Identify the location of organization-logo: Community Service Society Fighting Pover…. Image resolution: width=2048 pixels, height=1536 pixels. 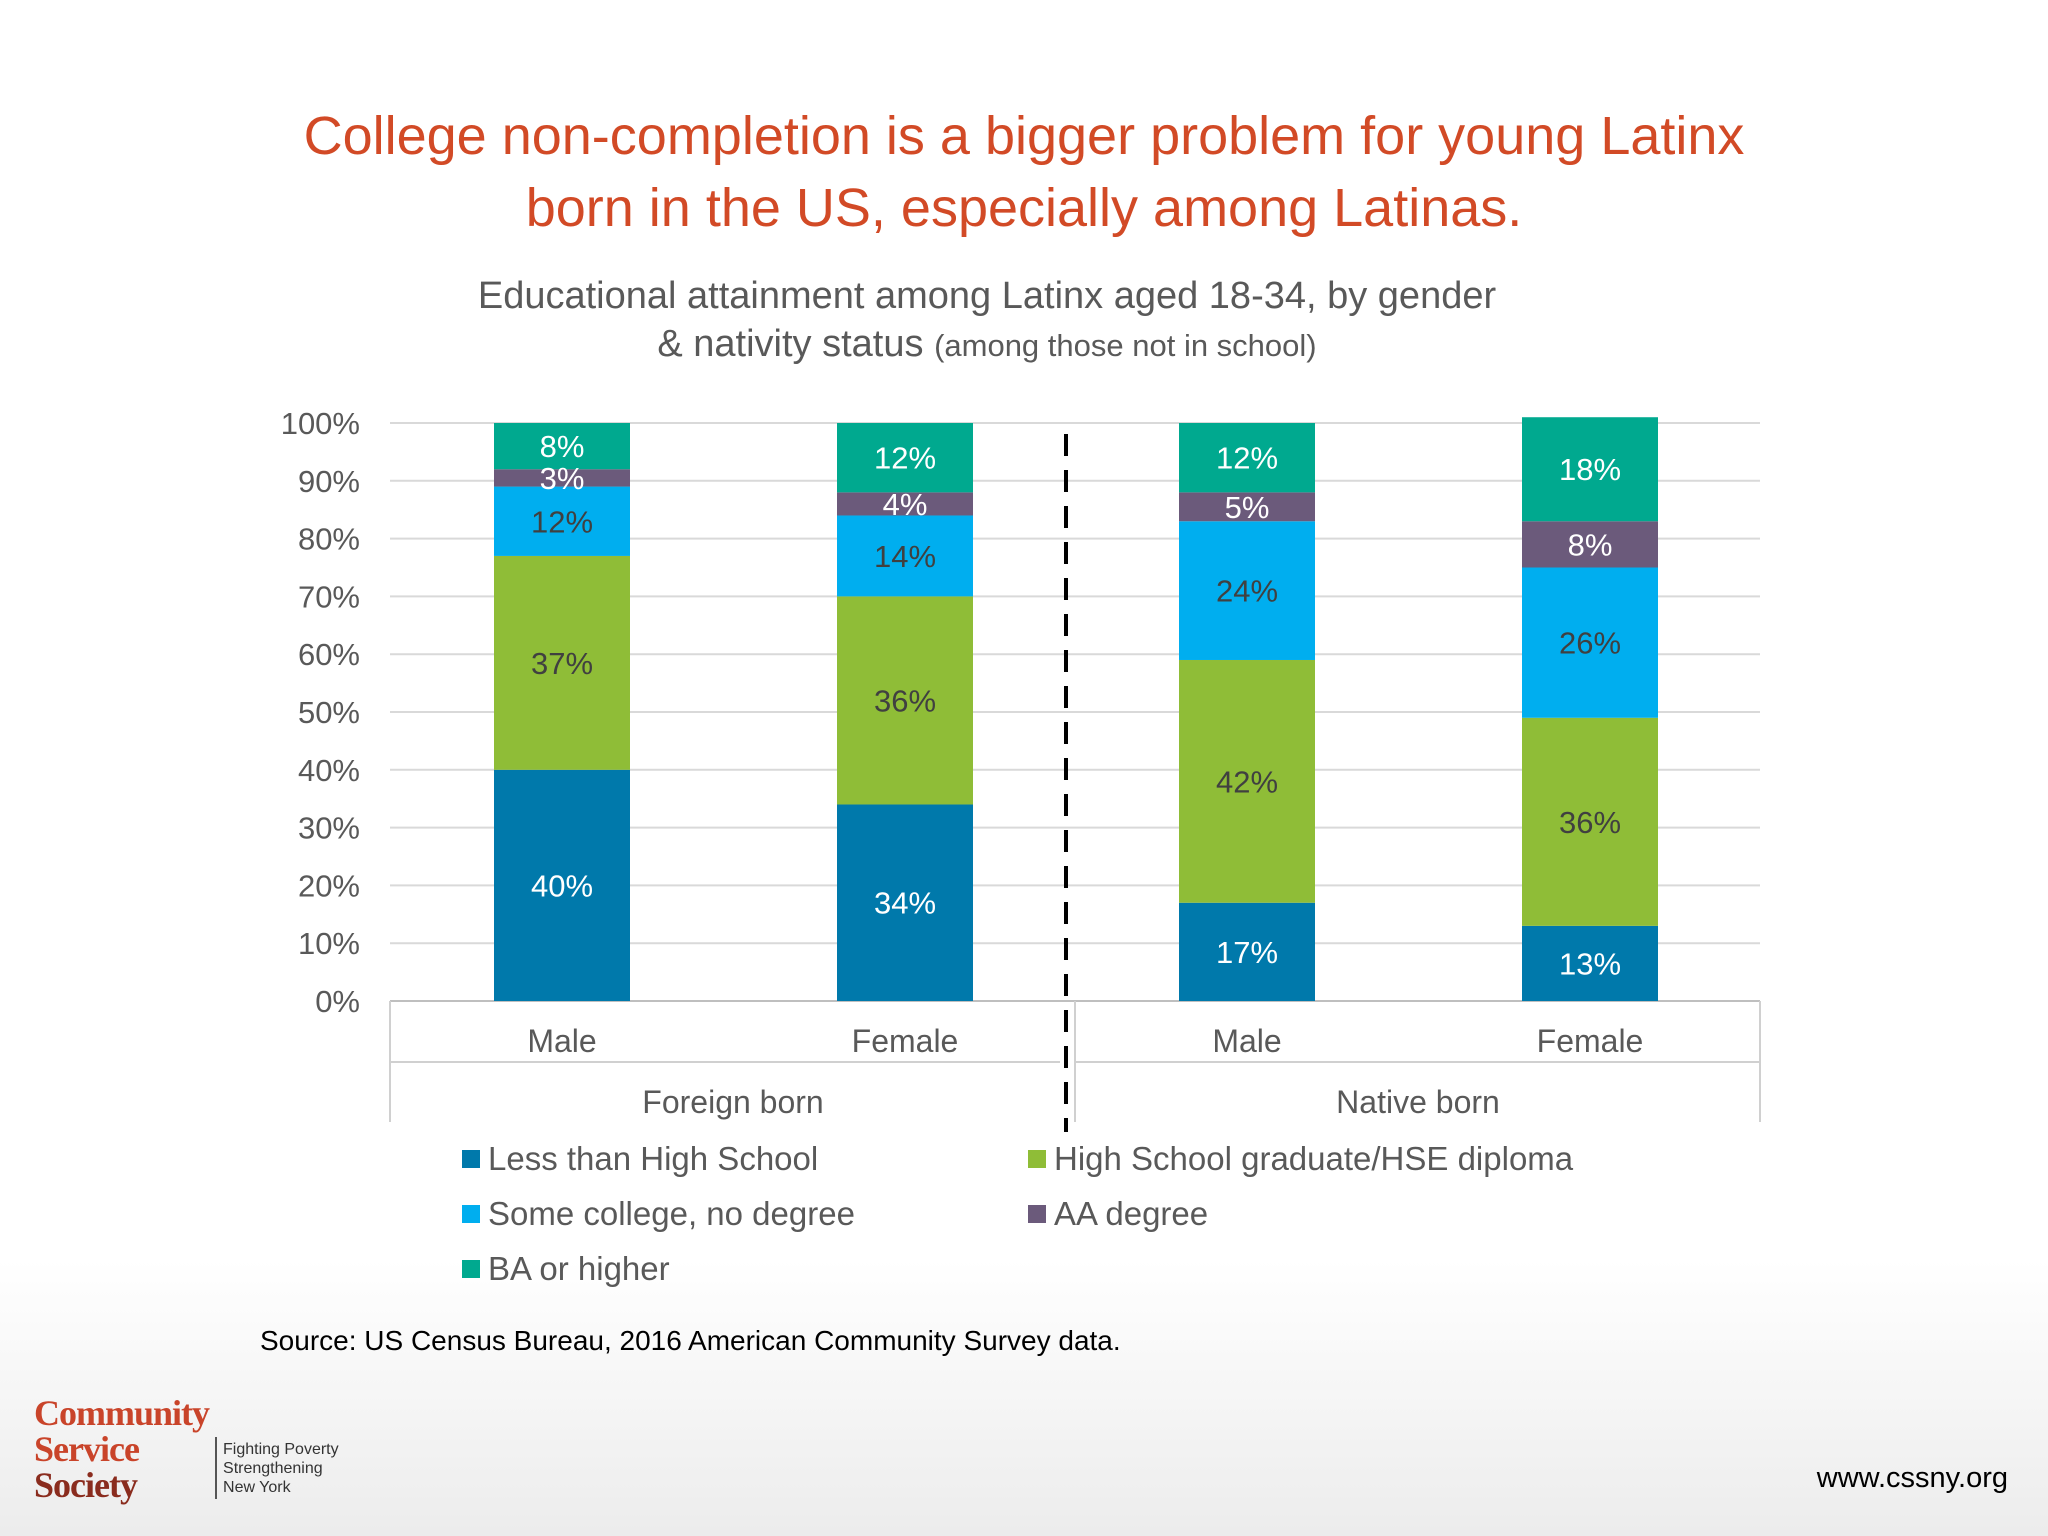
(186, 1449).